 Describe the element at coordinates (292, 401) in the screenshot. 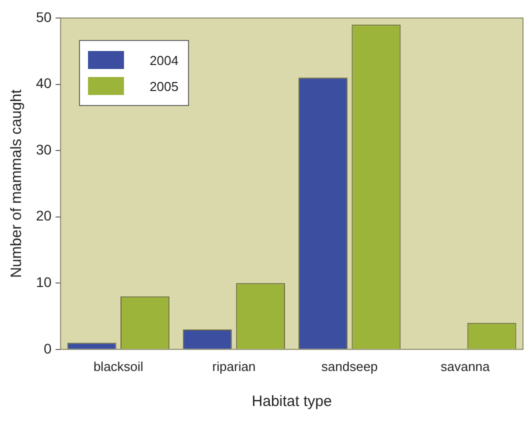

I see `x-axis-title: Habitat type` at that location.